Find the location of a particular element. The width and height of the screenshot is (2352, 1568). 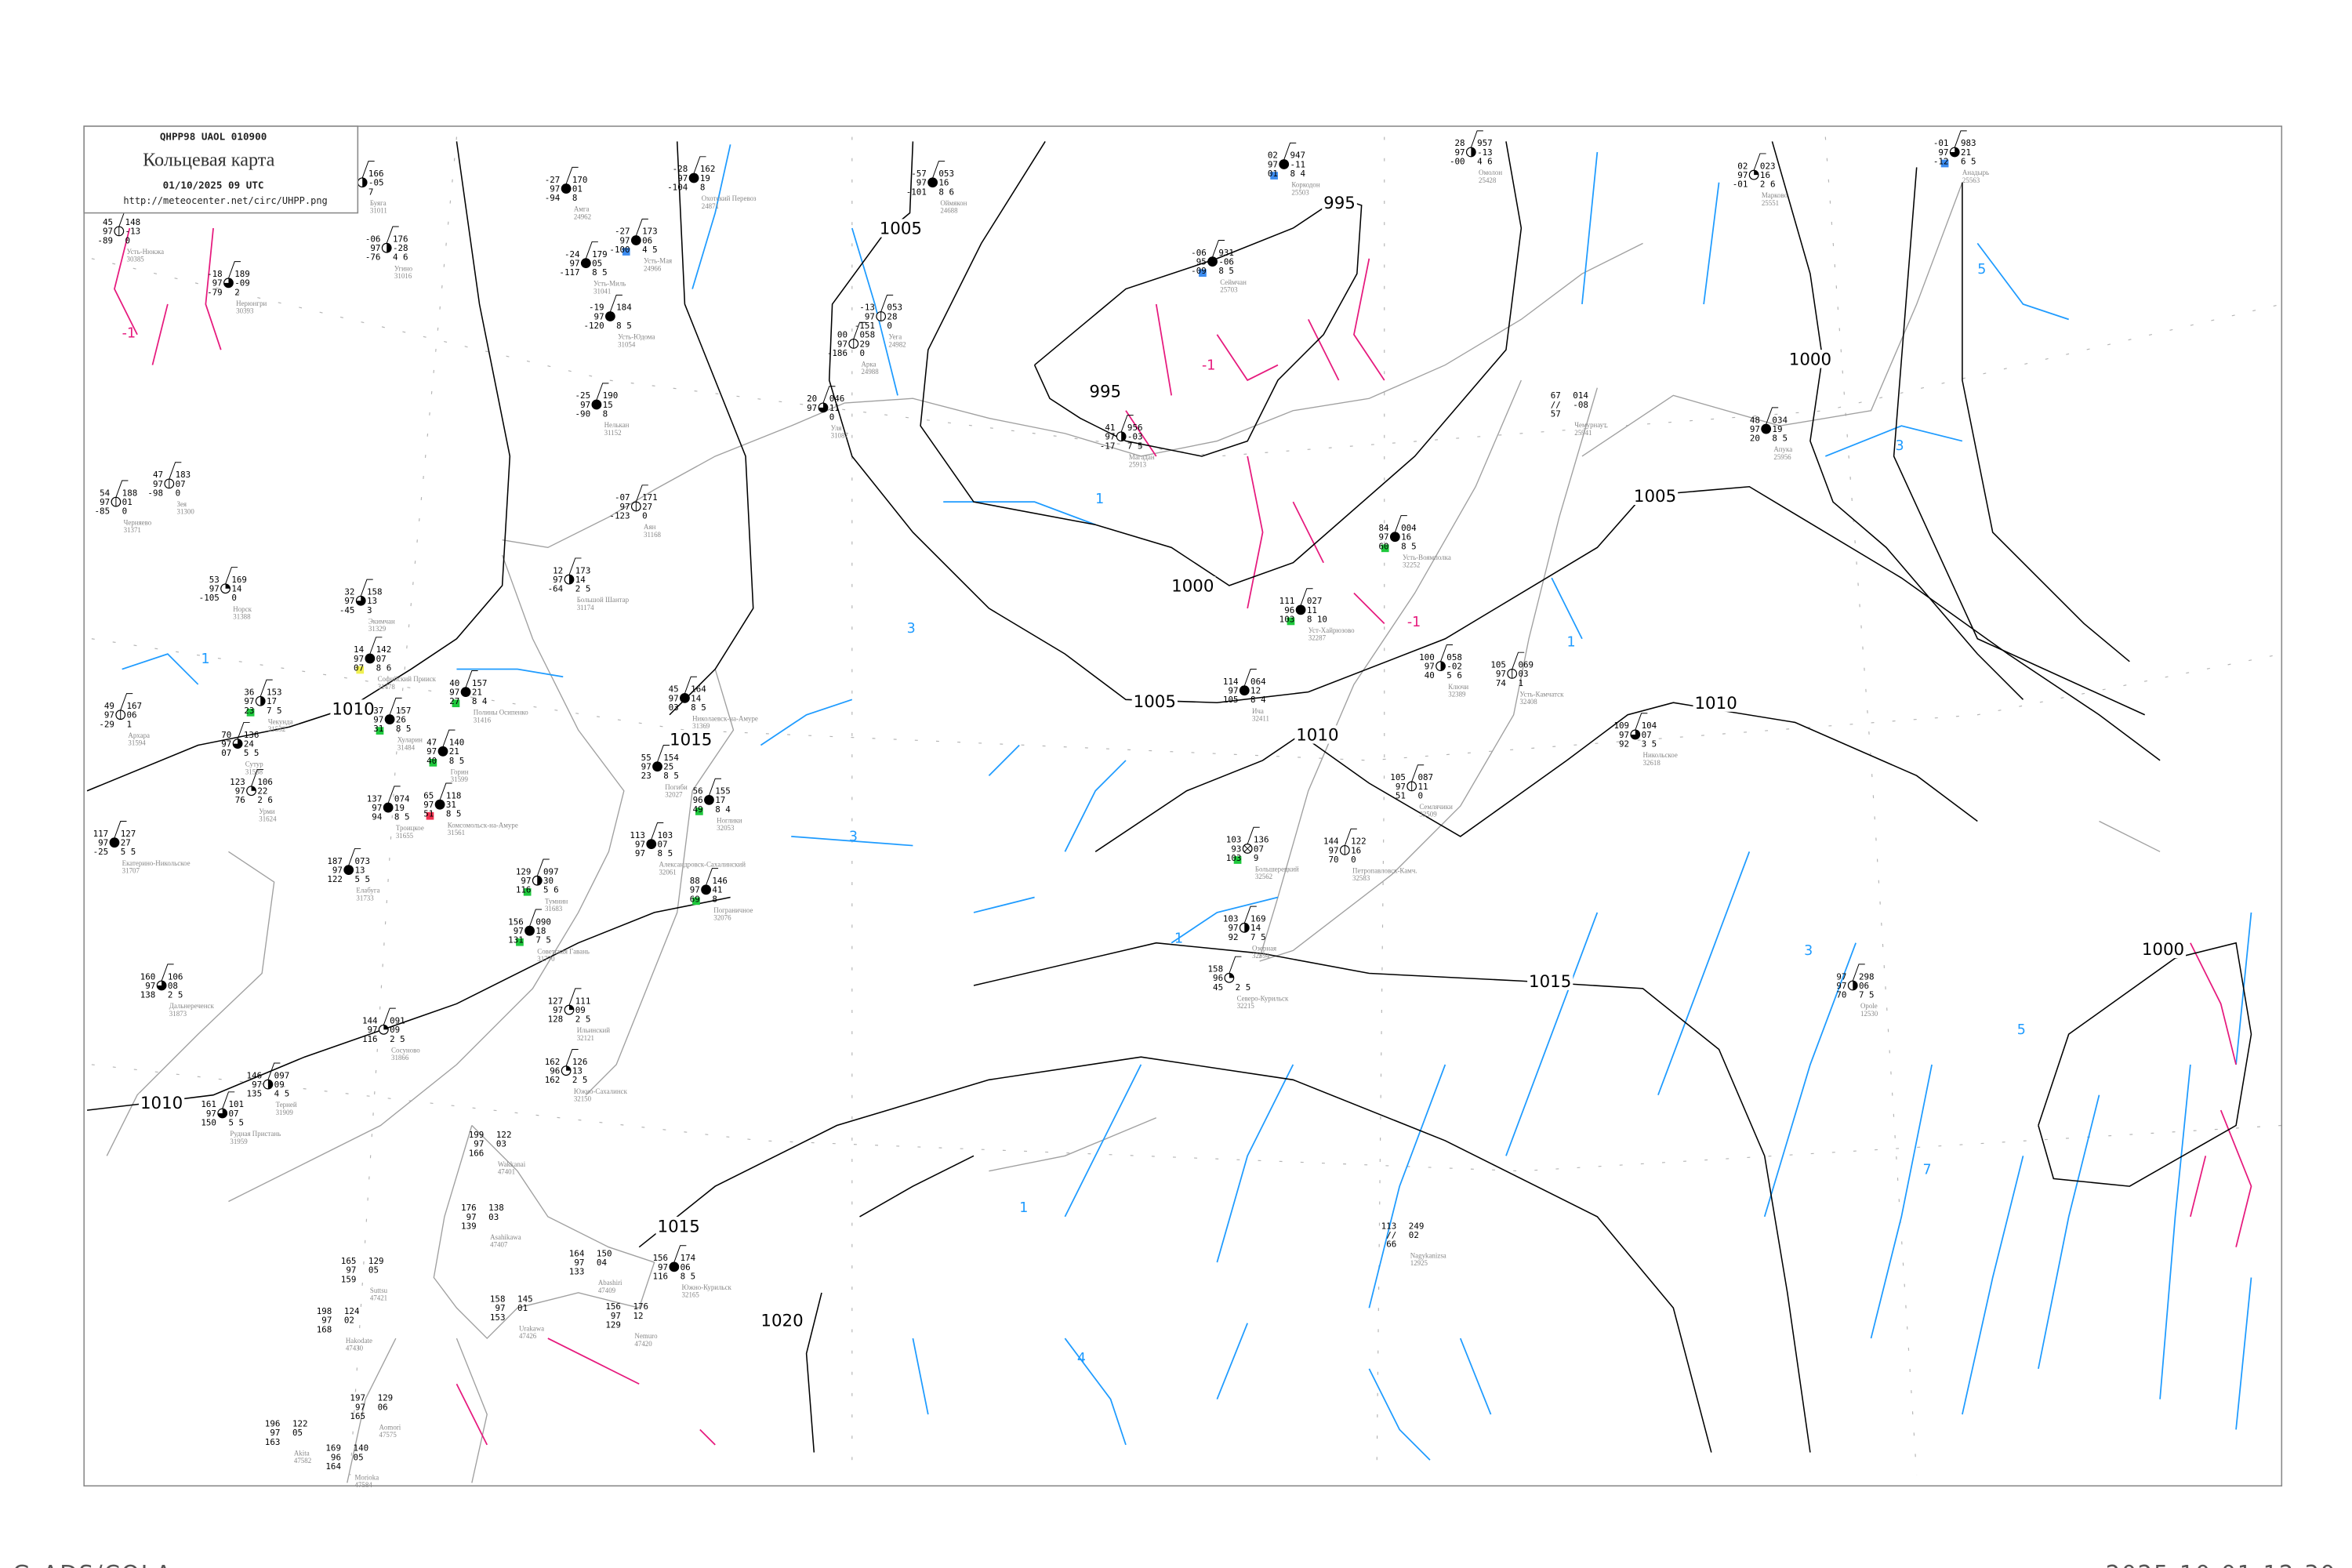

station-value-tl: 14 is located at coordinates (359, 649).